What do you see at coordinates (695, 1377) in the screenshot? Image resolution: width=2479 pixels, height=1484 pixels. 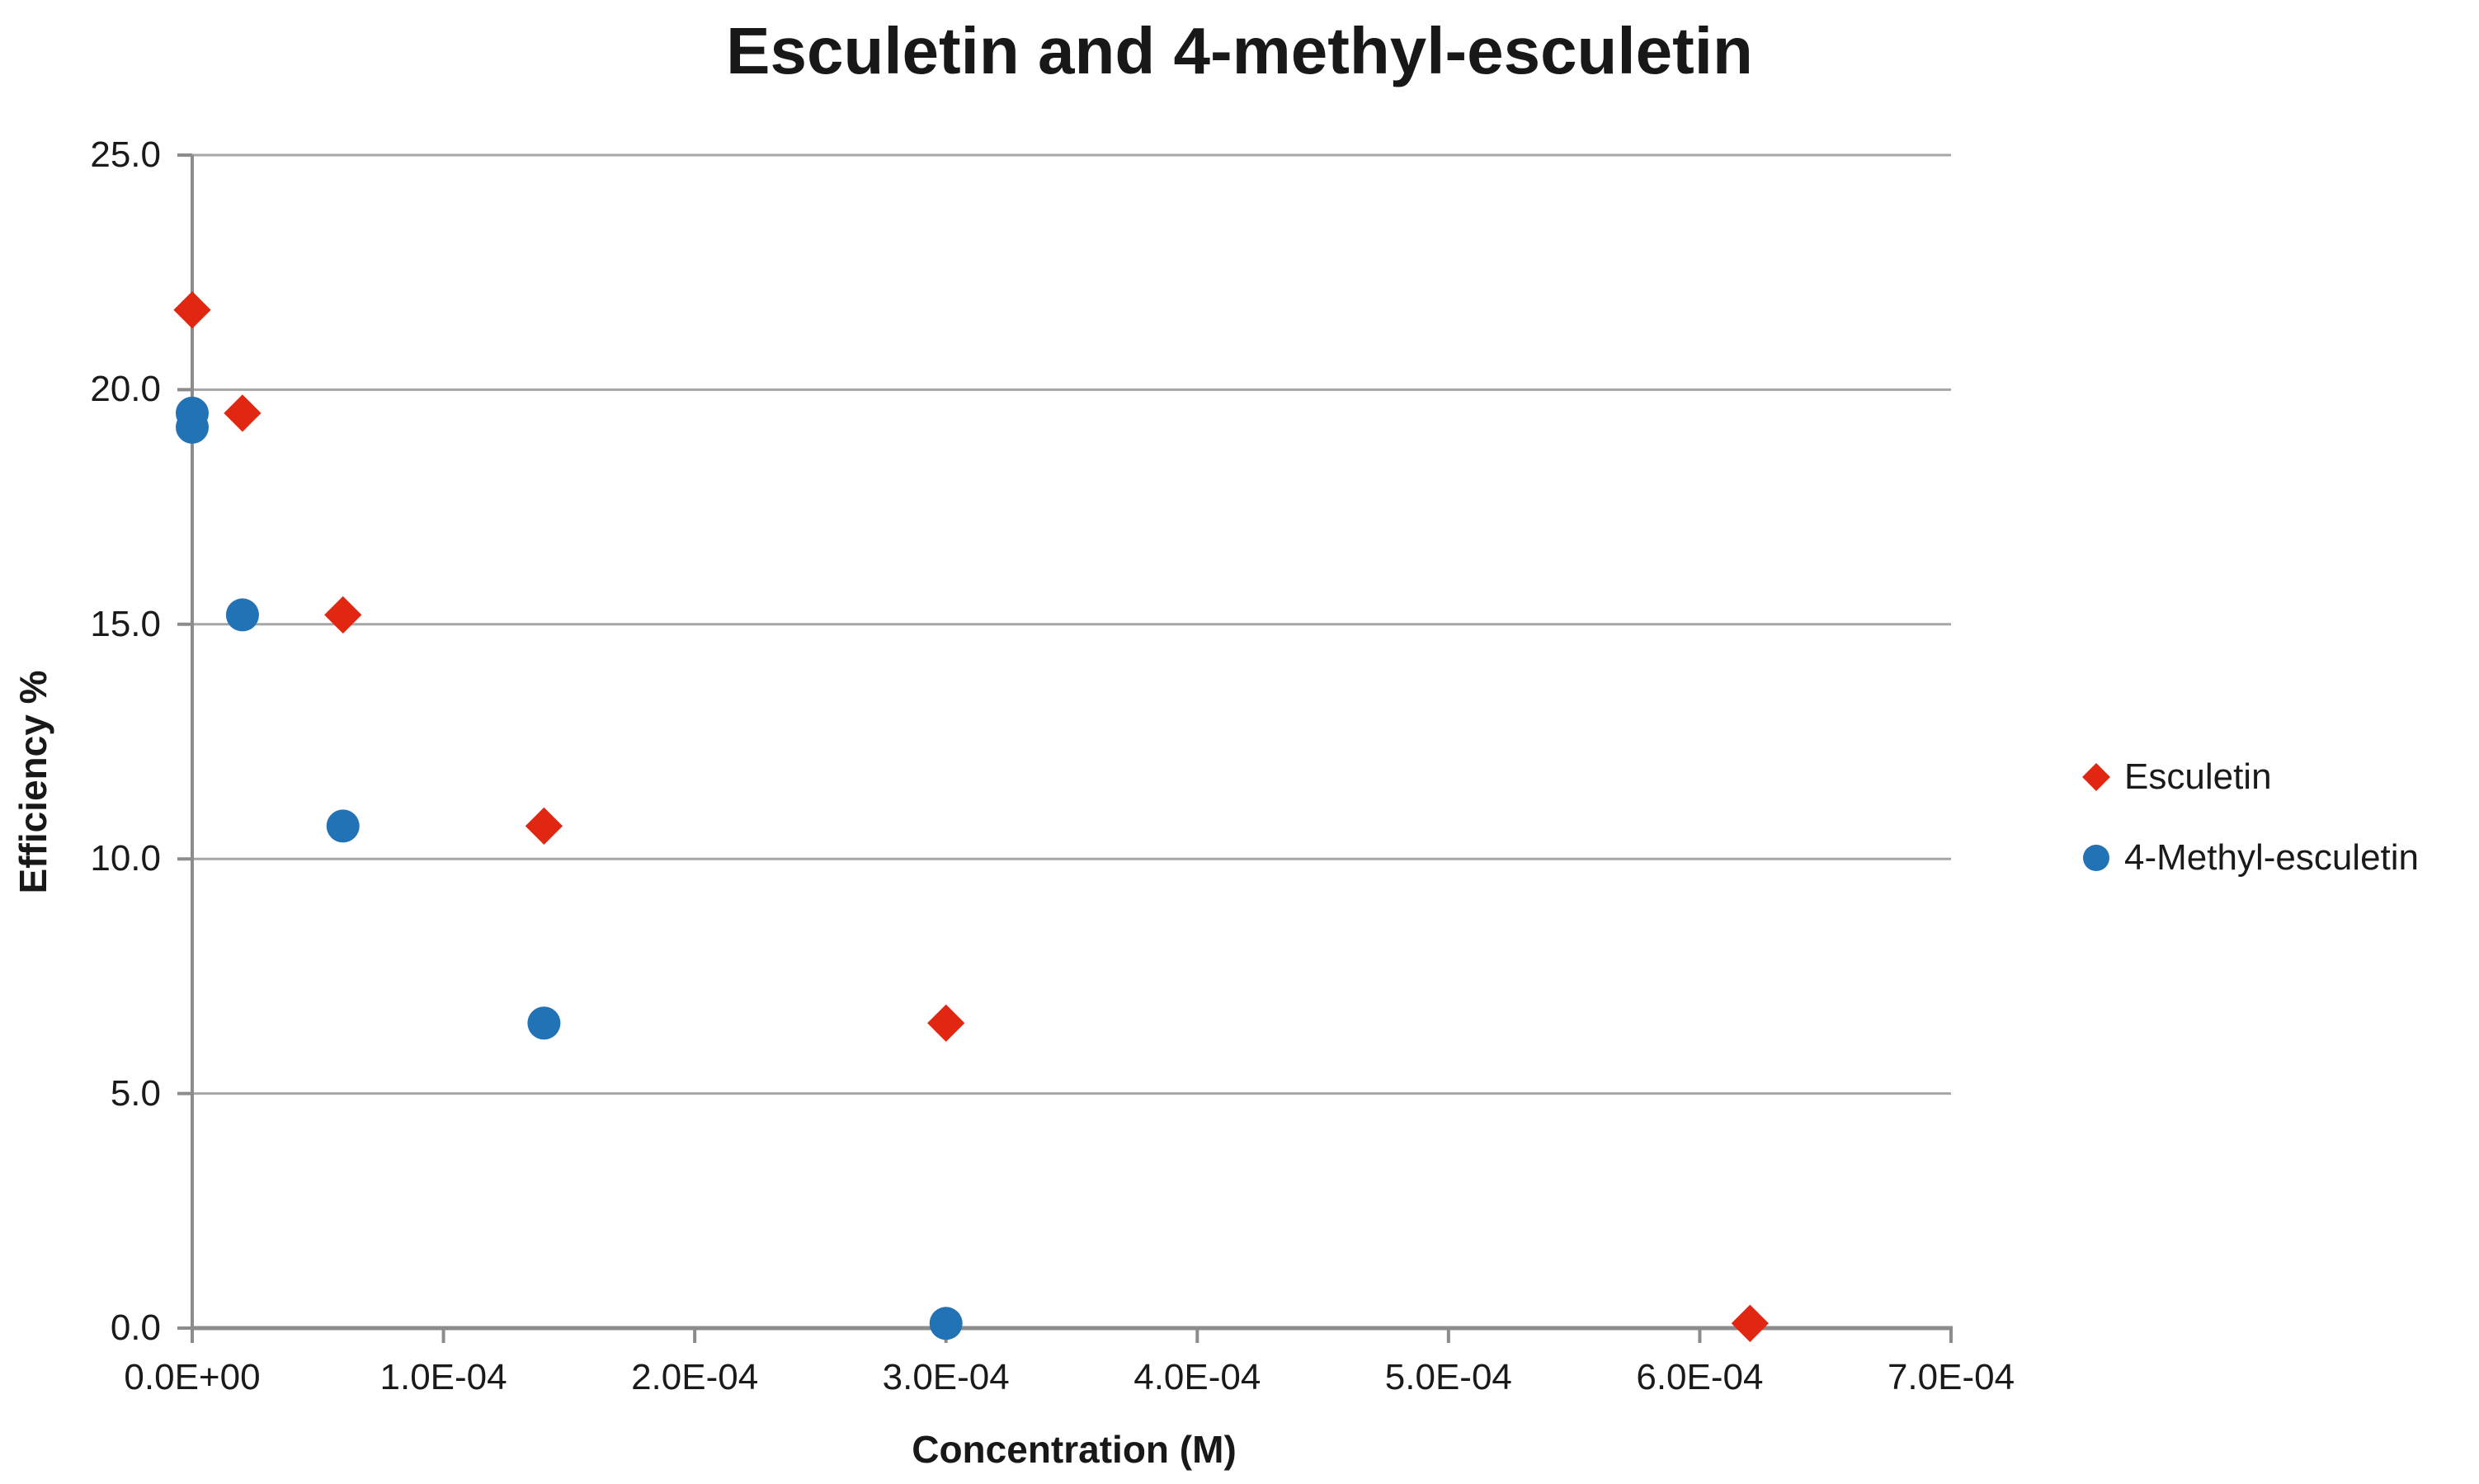 I see `x-tick-label: 2.0E-04` at bounding box center [695, 1377].